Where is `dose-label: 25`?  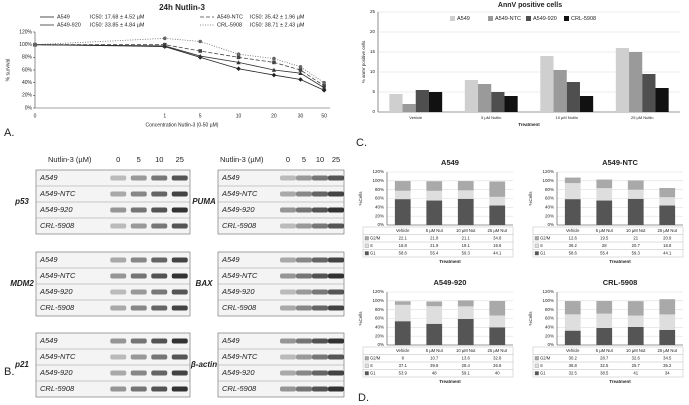 dose-label: 25 is located at coordinates (180, 159).